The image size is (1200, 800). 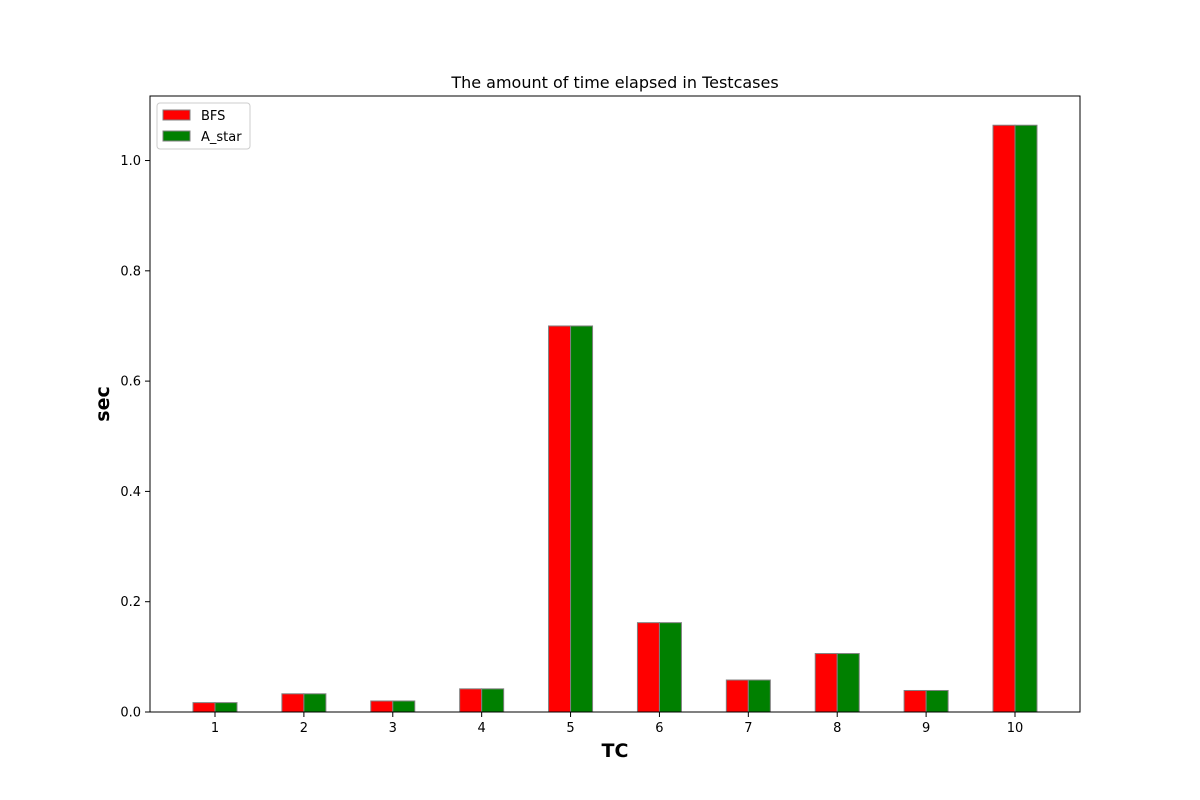 I want to click on x-tick-label: 10, so click(x=1015, y=728).